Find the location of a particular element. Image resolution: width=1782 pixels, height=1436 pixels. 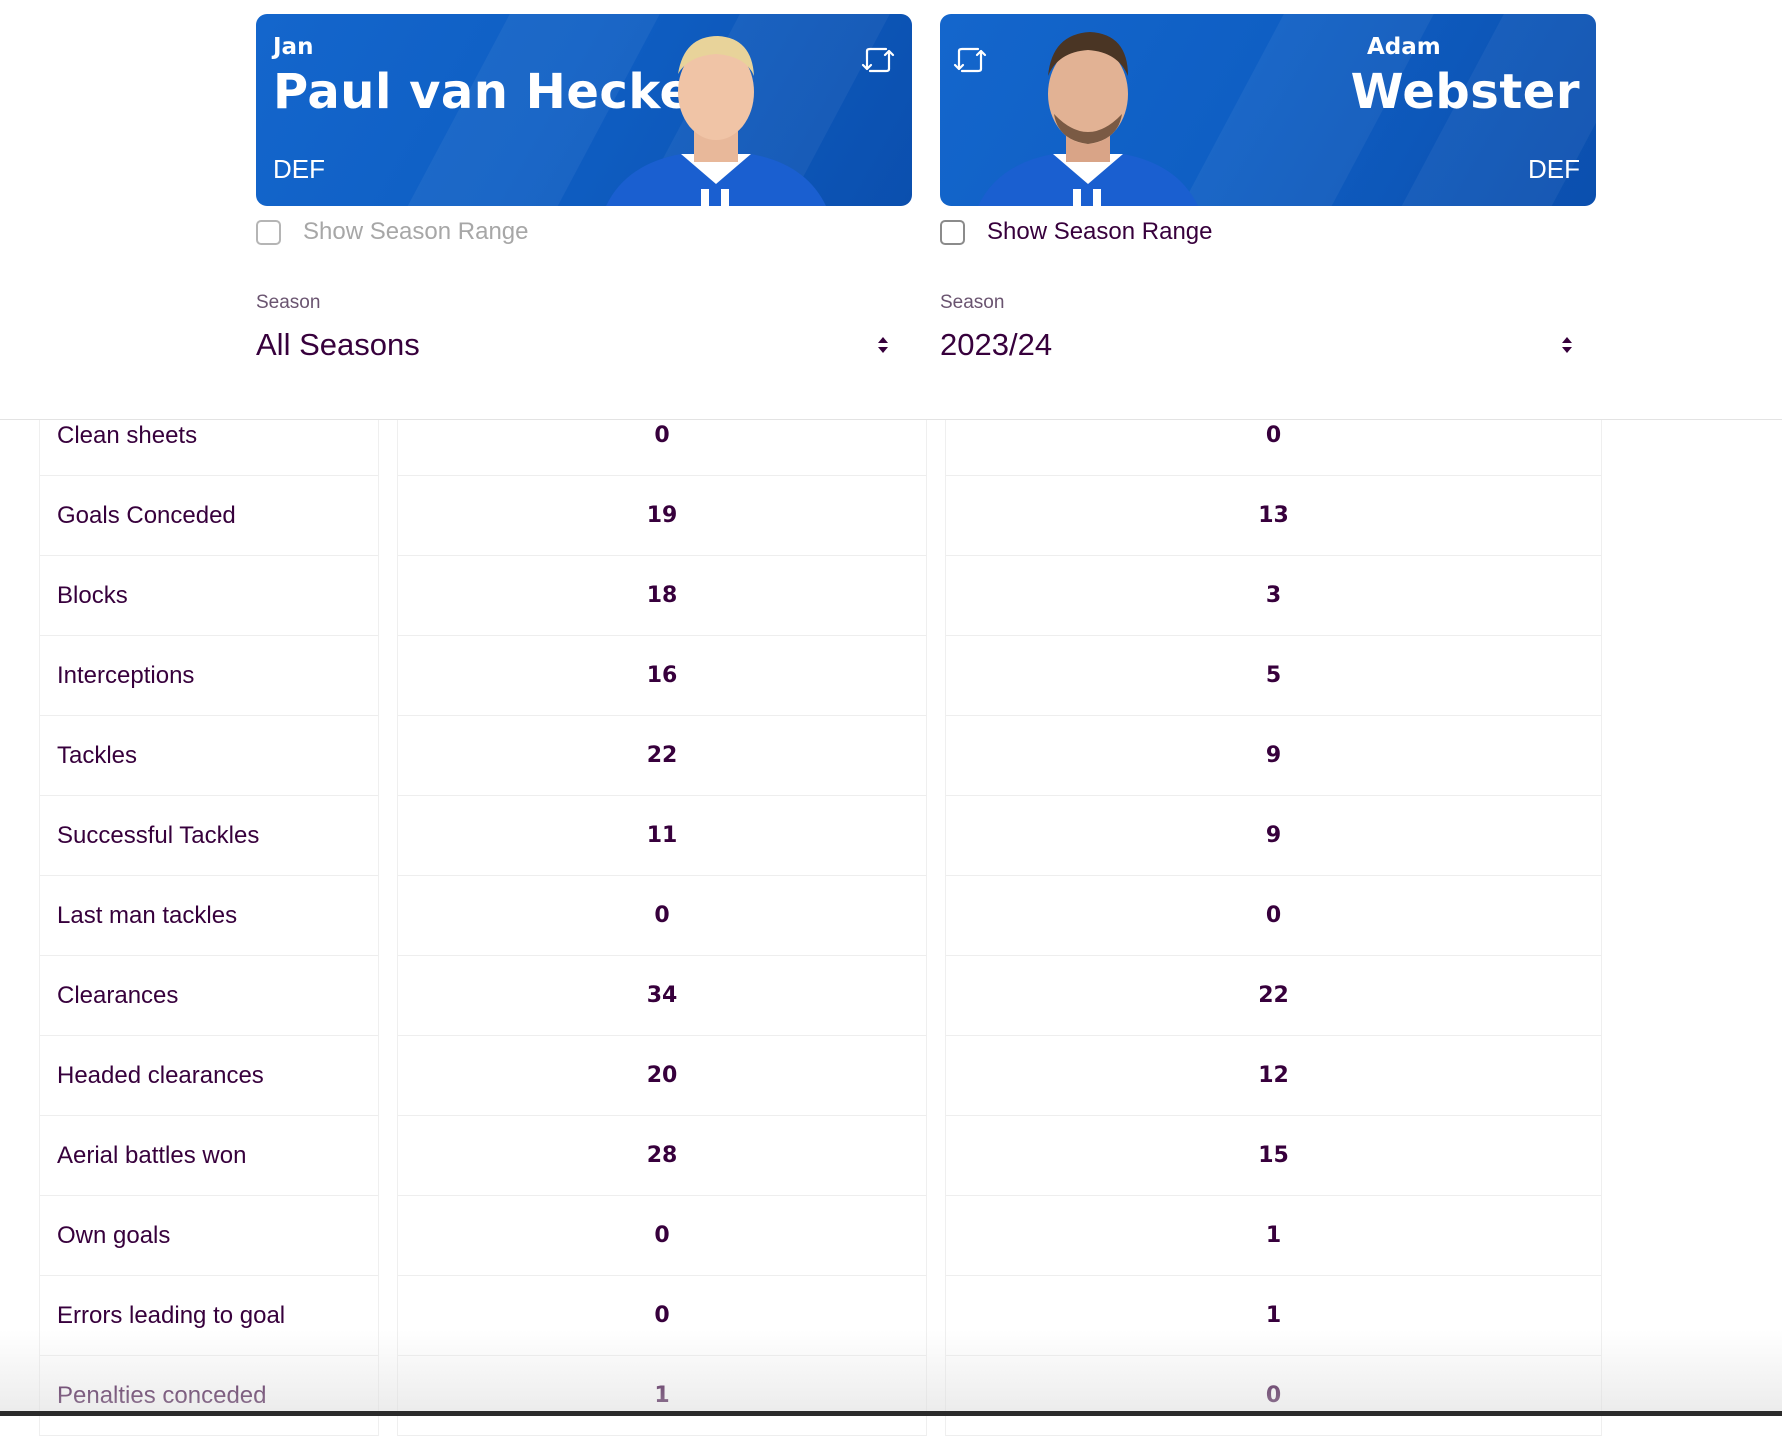

table-row: Interceptions 16 5 is located at coordinates (891, 676).